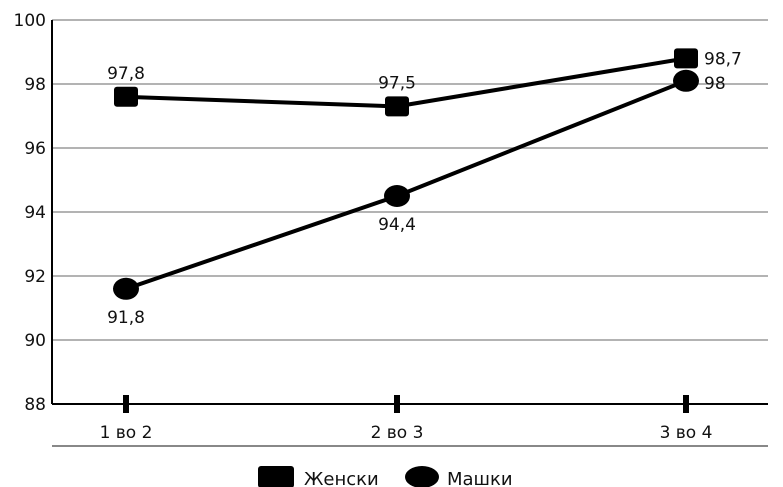 The image size is (783, 487). I want to click on y-axis-tick-labels: 100 98 96 94 92 90 88, so click(30, 213).